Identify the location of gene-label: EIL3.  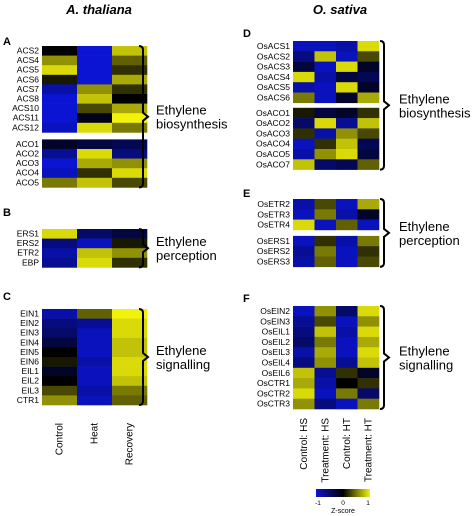
(31, 390).